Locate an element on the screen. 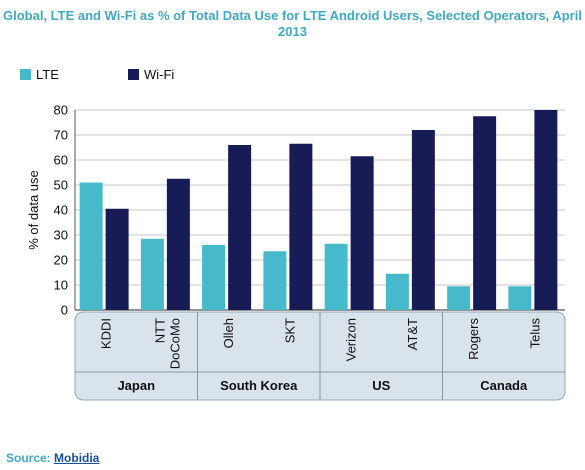 This screenshot has width=585, height=470. group-label: US is located at coordinates (381, 385).